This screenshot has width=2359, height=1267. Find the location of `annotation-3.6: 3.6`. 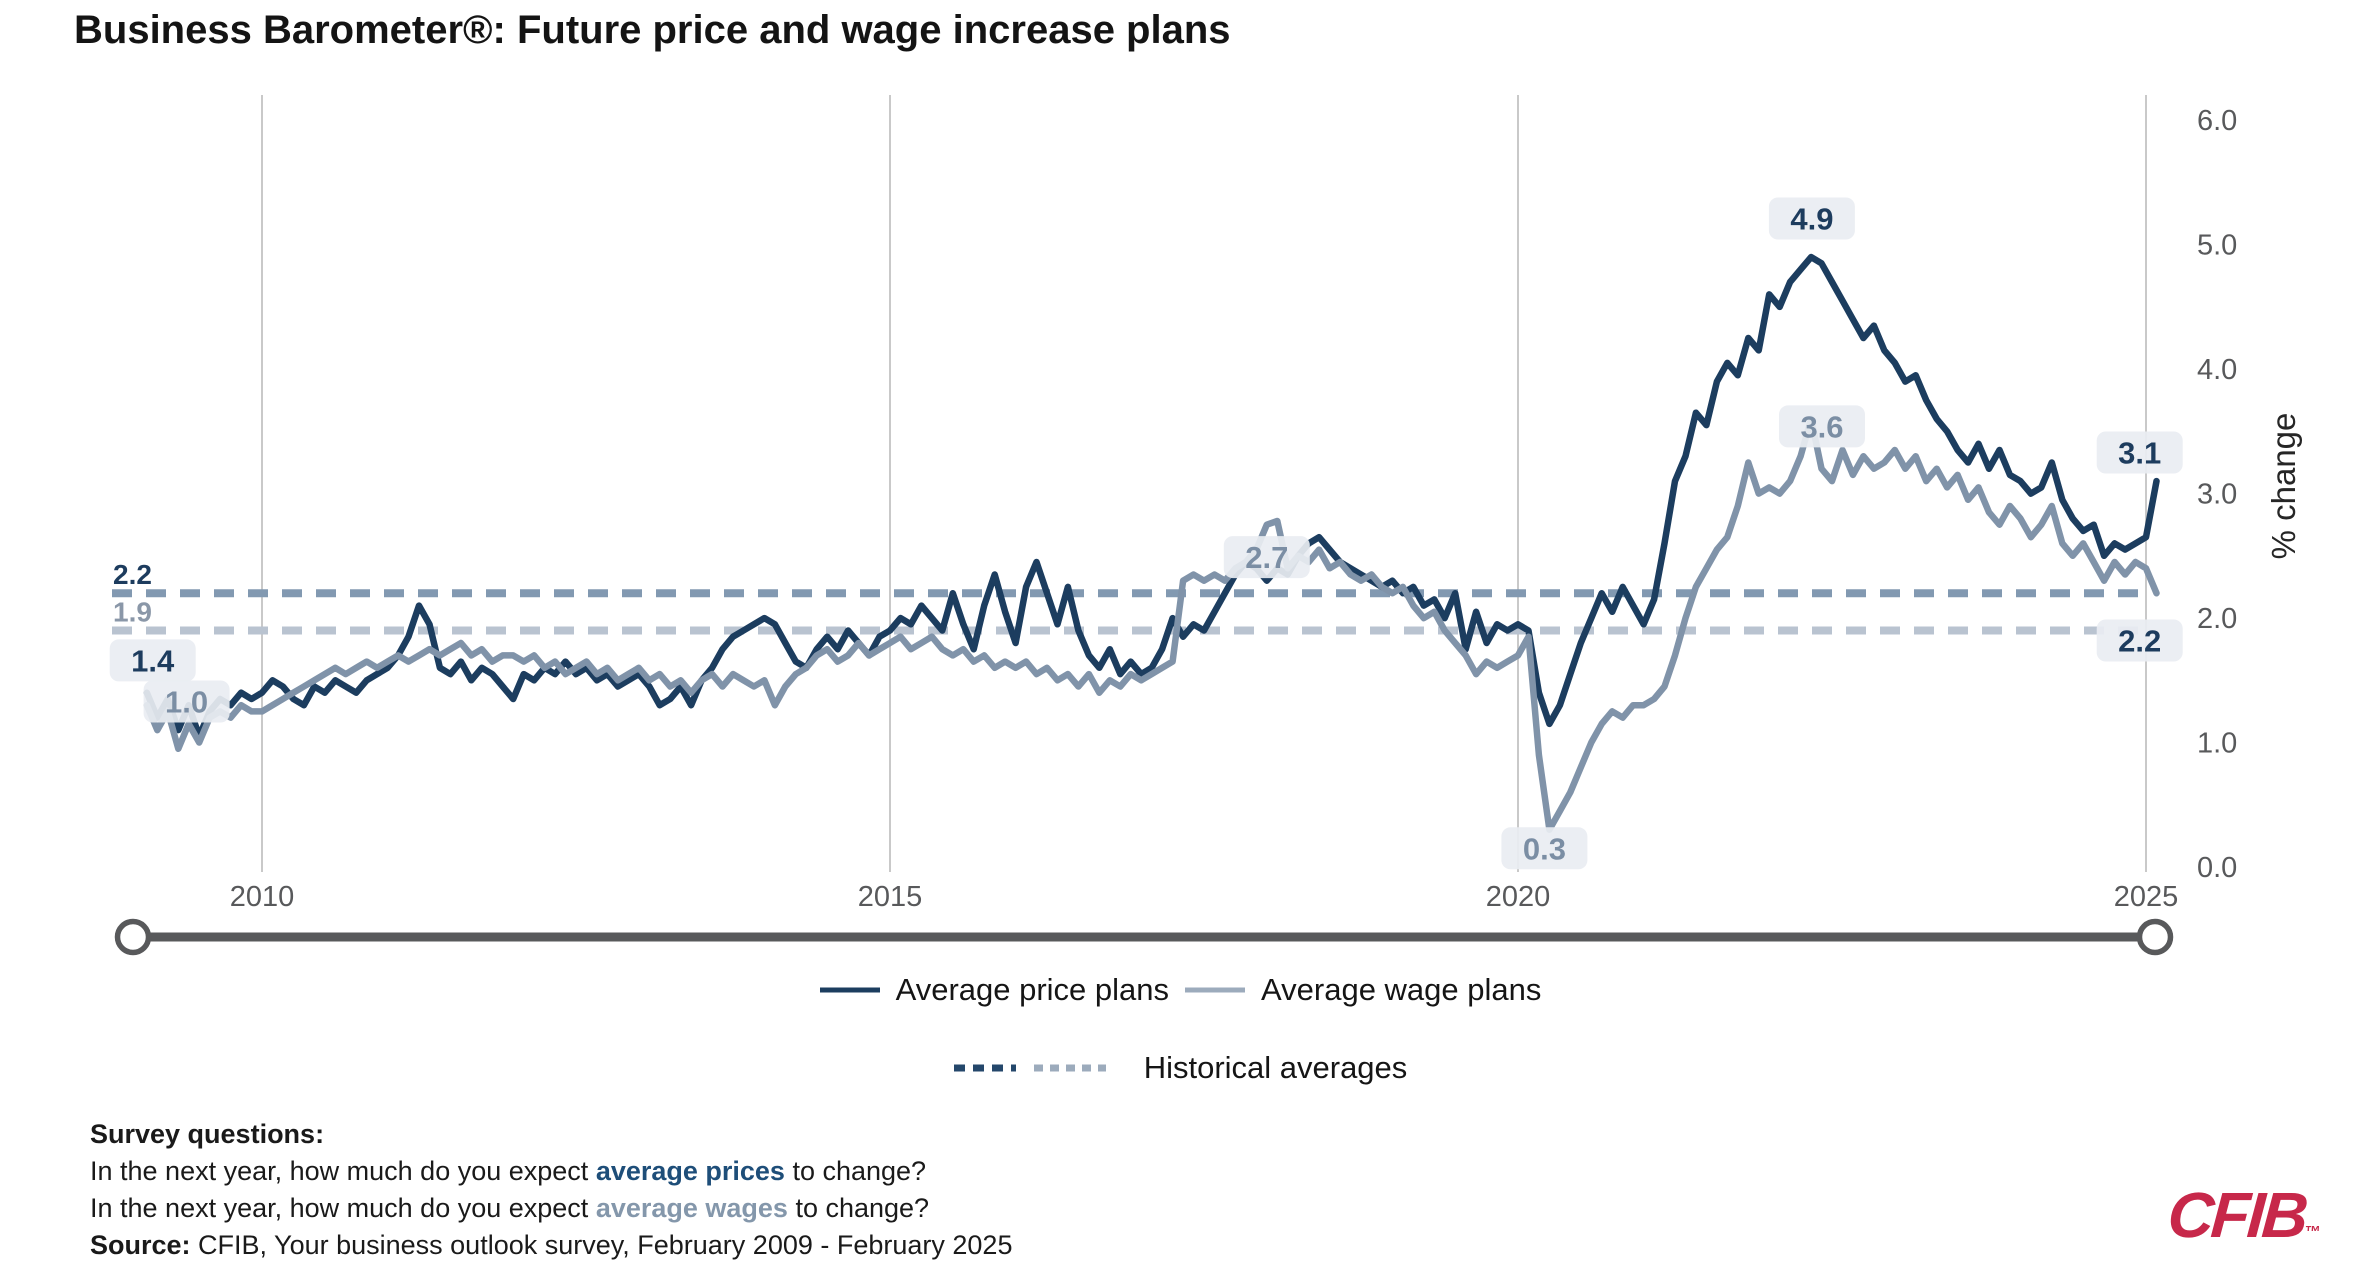

annotation-3.6: 3.6 is located at coordinates (1822, 426).